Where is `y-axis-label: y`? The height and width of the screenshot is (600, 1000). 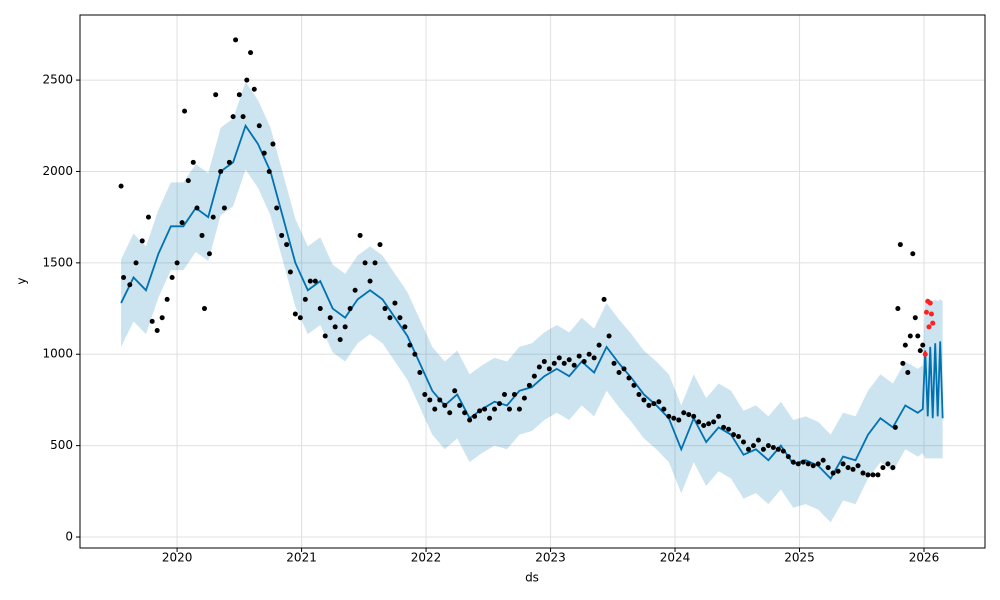 y-axis-label: y is located at coordinates (22, 280).